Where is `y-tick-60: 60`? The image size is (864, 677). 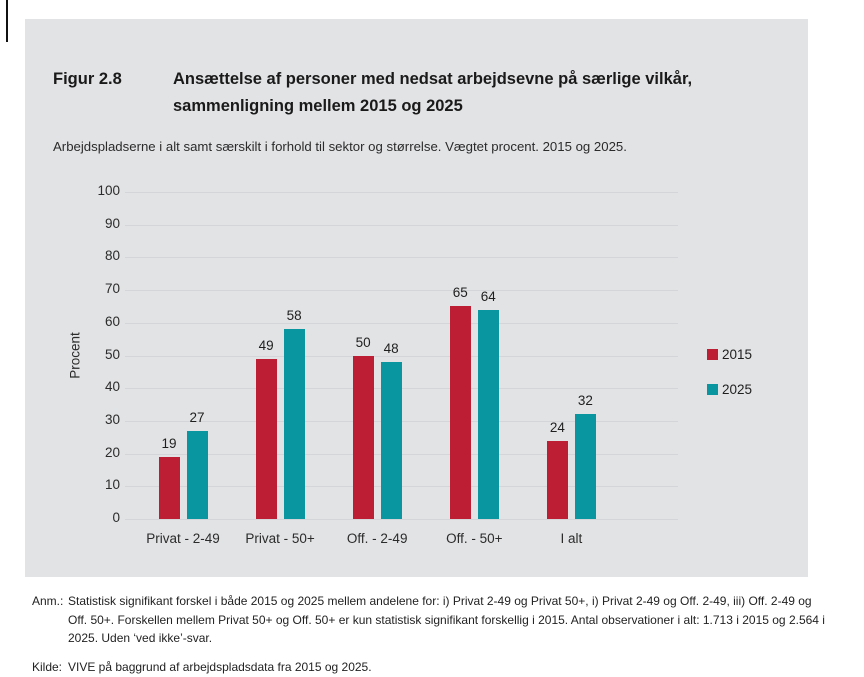 y-tick-60: 60 is located at coordinates (112, 321).